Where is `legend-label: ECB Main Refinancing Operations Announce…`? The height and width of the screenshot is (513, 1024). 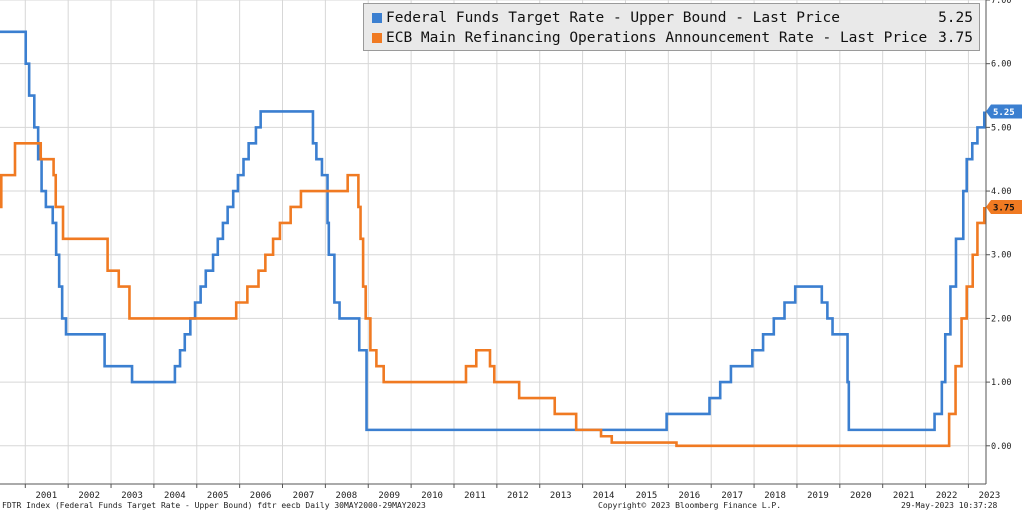
legend-label: ECB Main Refinancing Operations Announce… is located at coordinates (657, 38).